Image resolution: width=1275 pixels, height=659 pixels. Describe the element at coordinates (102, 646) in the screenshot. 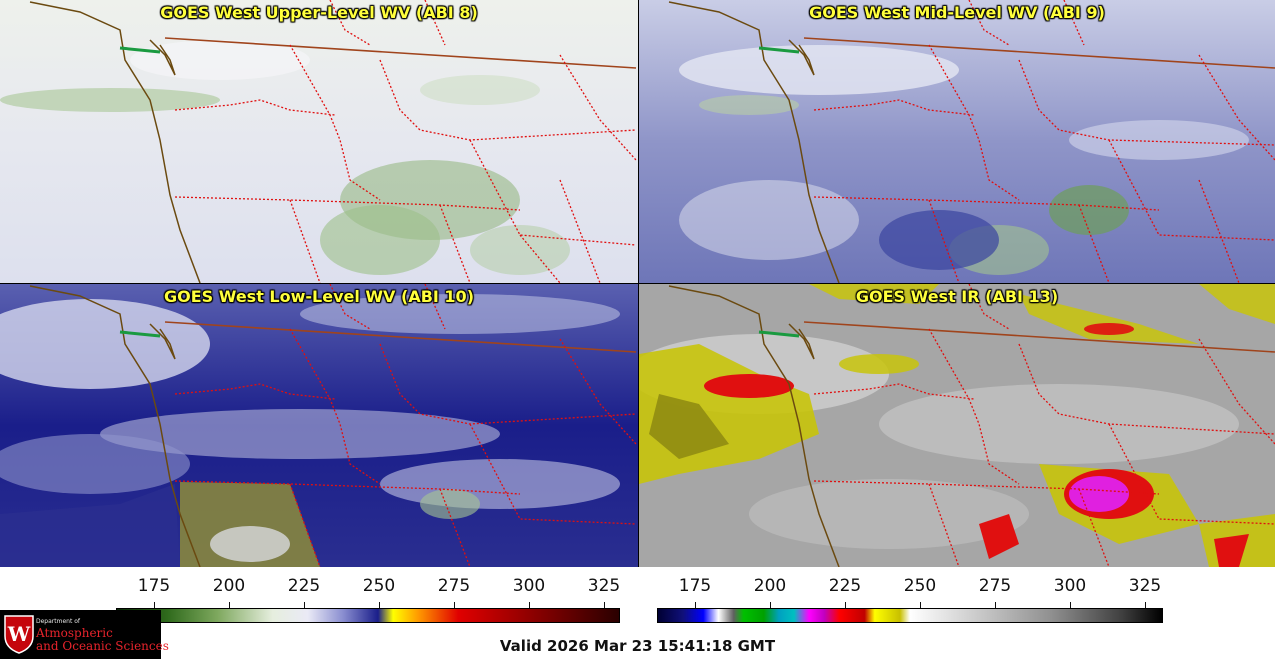

I see `logo-line2: and Oceanic Sciences` at that location.